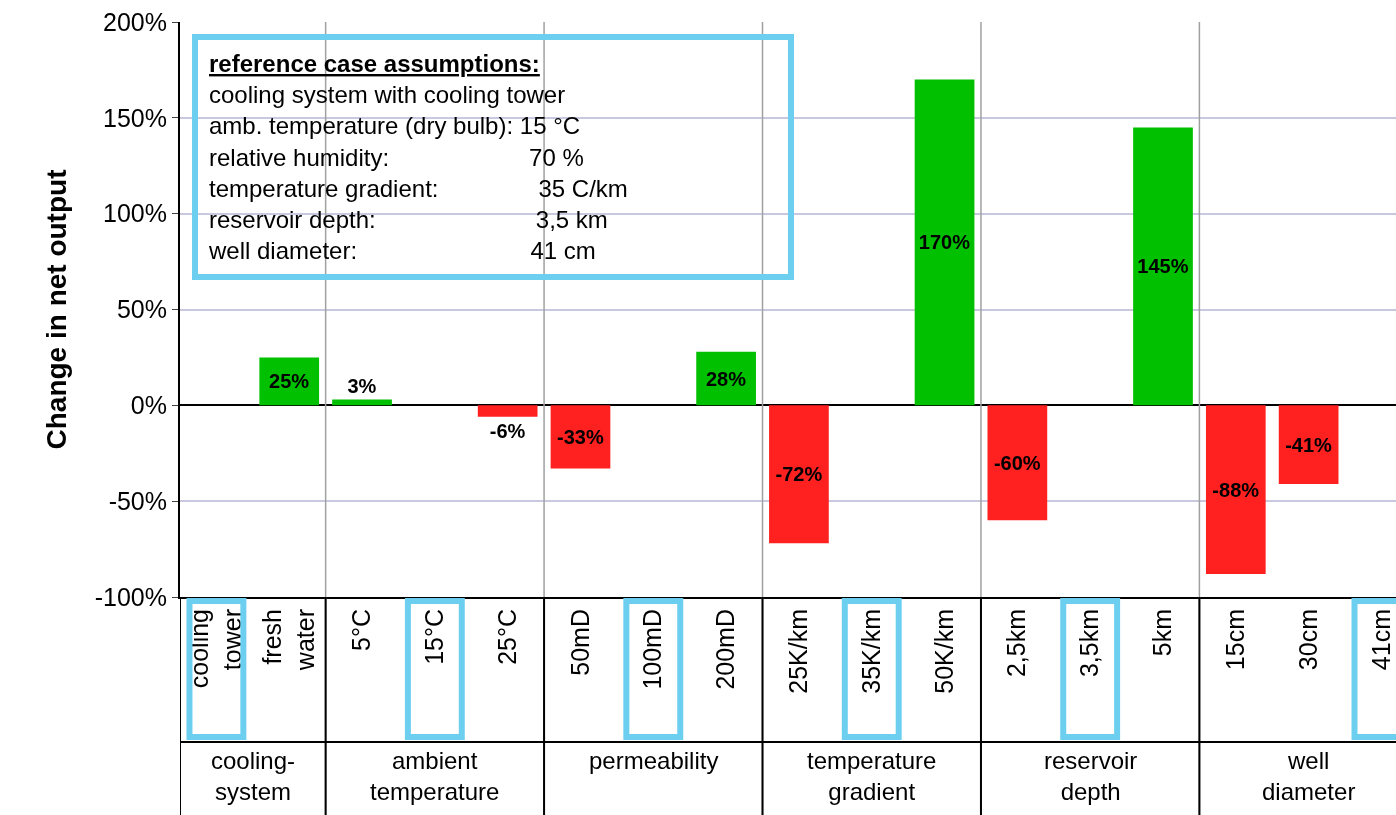 Image resolution: width=1396 pixels, height=815 pixels. Describe the element at coordinates (1309, 444) in the screenshot. I see `data-label: -41%` at that location.